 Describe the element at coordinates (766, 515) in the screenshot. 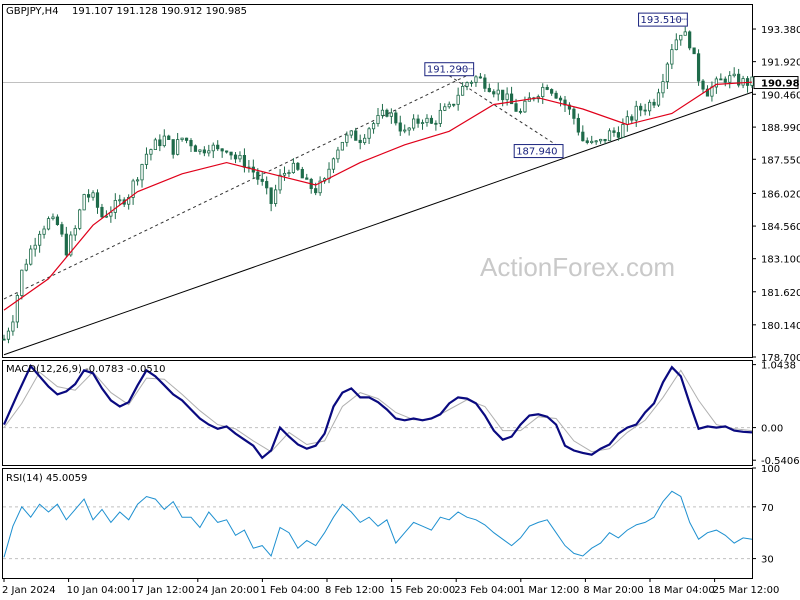

I see `rsi-axis: 100 70 30` at that location.